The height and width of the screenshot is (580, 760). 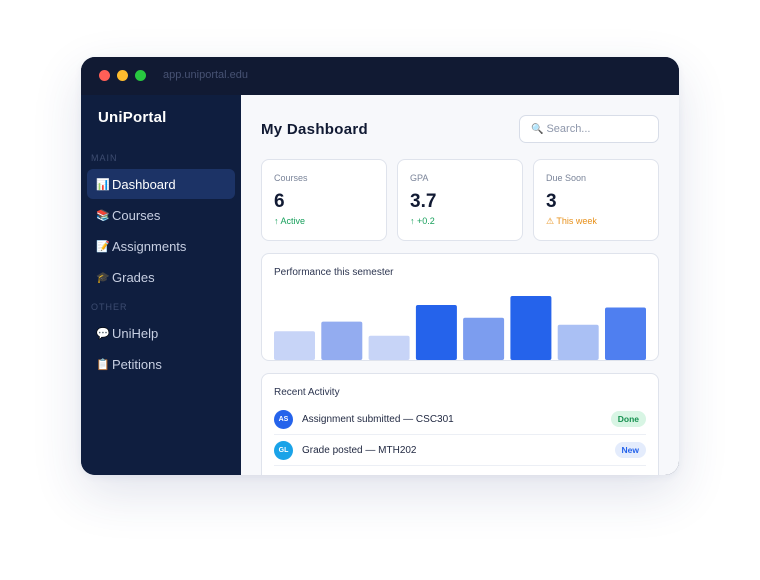 What do you see at coordinates (551, 201) in the screenshot?
I see `stat-value: 3` at bounding box center [551, 201].